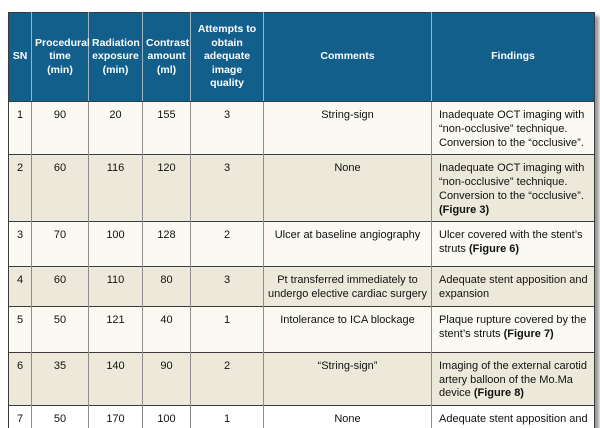 The height and width of the screenshot is (428, 600). Describe the element at coordinates (347, 329) in the screenshot. I see `cell-comments: Intolerance to ICA blockage` at that location.